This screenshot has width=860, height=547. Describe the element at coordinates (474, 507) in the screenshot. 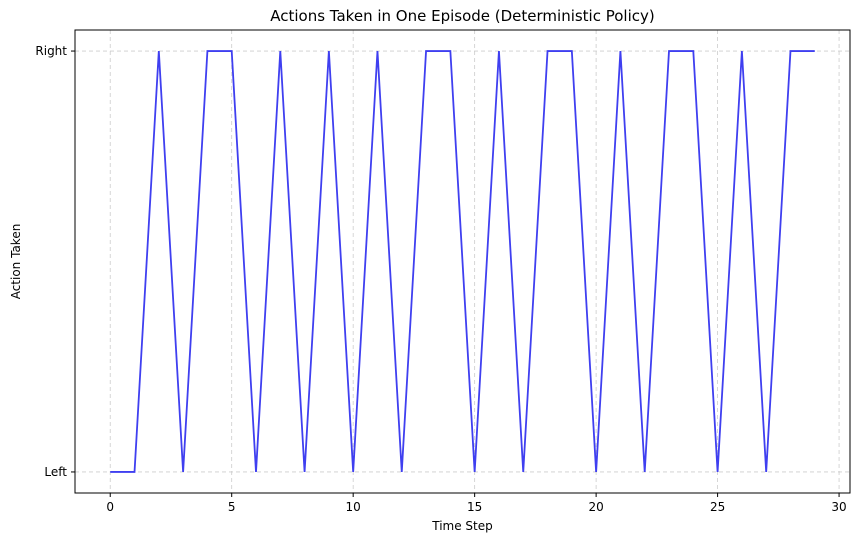

I see `x-tick-label: 15` at that location.